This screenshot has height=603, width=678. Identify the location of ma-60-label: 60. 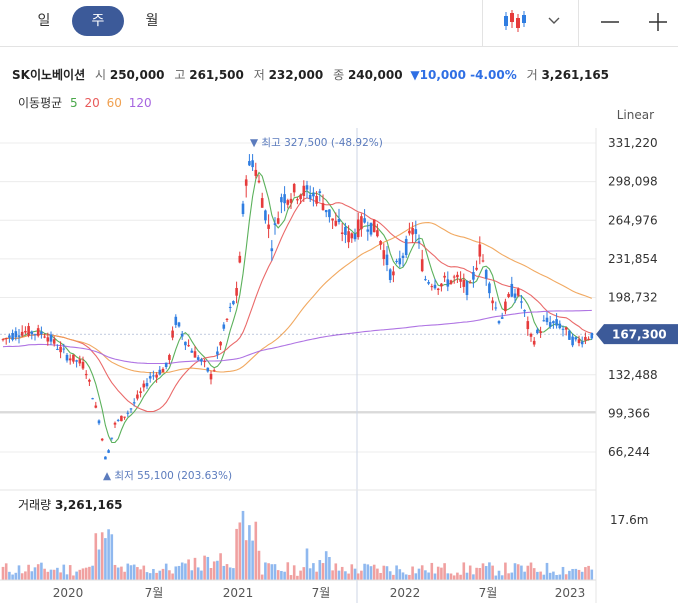
(114, 103).